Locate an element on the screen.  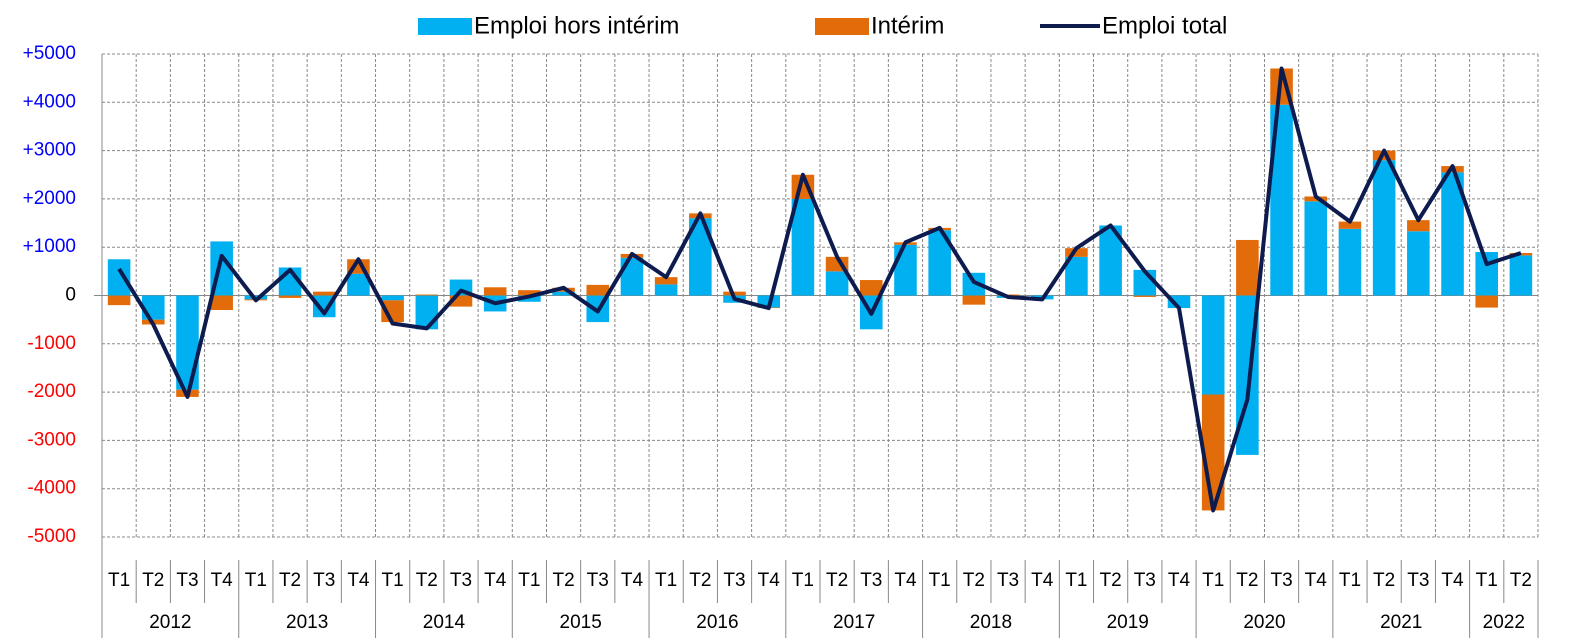
x-group-label: 2015 is located at coordinates (581, 622).